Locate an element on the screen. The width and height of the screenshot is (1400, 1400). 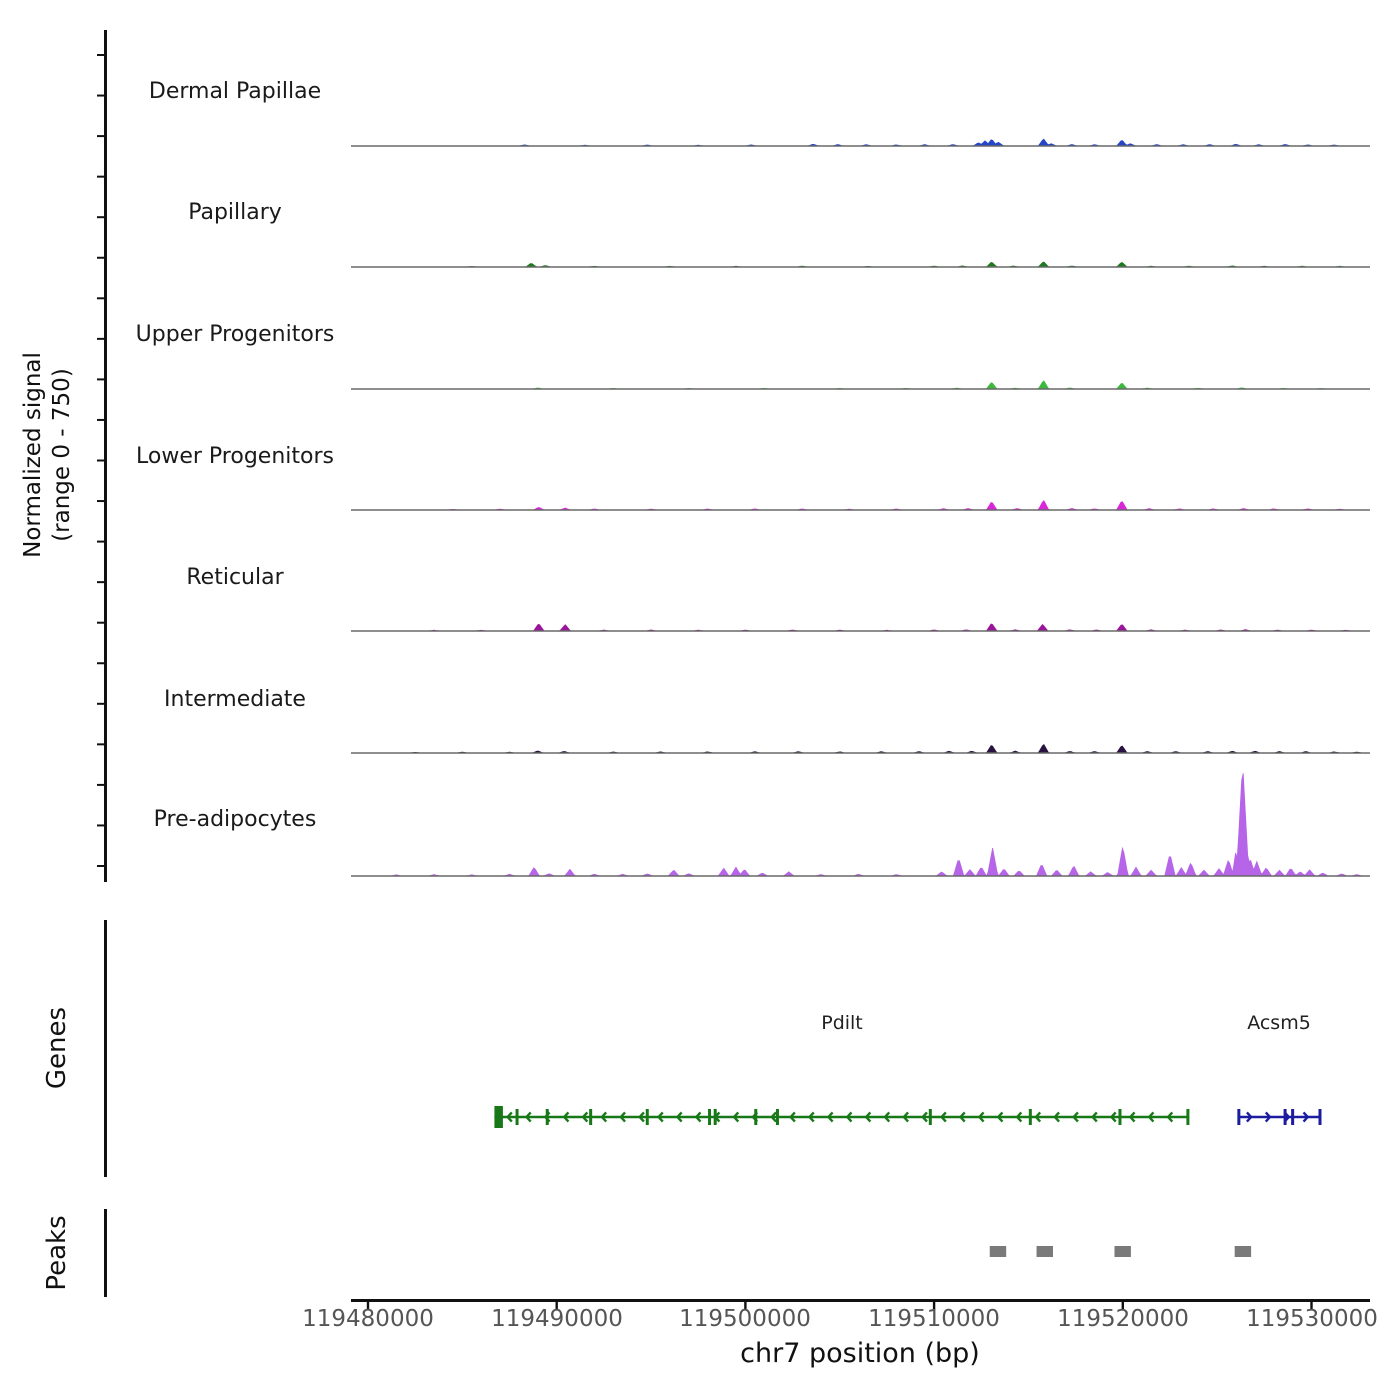
signal-area-upper-progenitors is located at coordinates (860, 385).